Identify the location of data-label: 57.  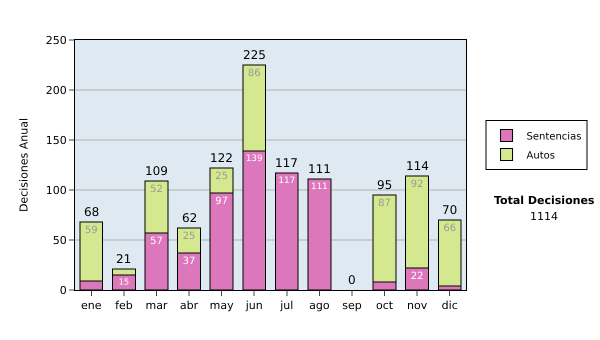
(156, 241).